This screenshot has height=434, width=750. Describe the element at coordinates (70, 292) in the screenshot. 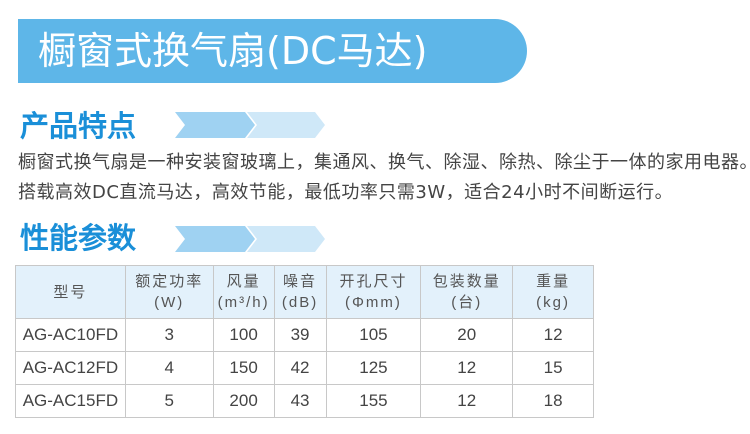

I see `header-model: 型号` at that location.